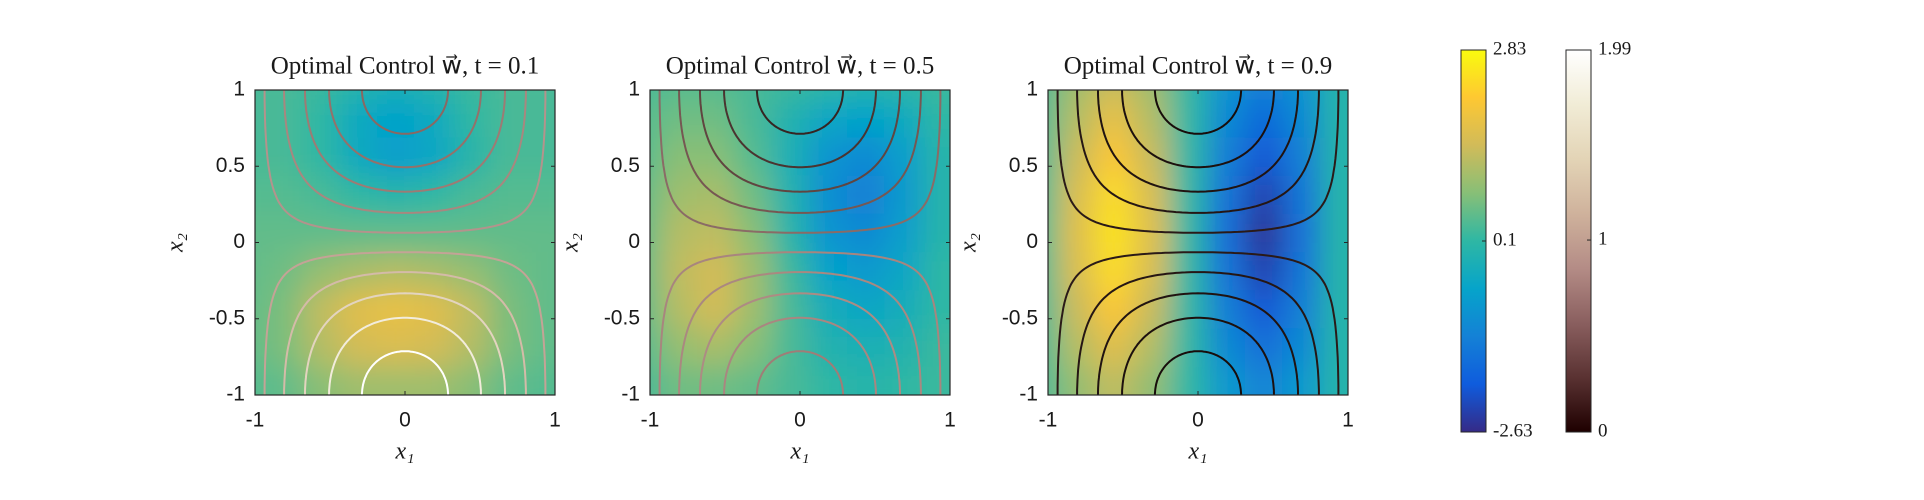 This screenshot has width=1924, height=500. I want to click on colorbar-tick-label: 1.99, so click(1614, 48).